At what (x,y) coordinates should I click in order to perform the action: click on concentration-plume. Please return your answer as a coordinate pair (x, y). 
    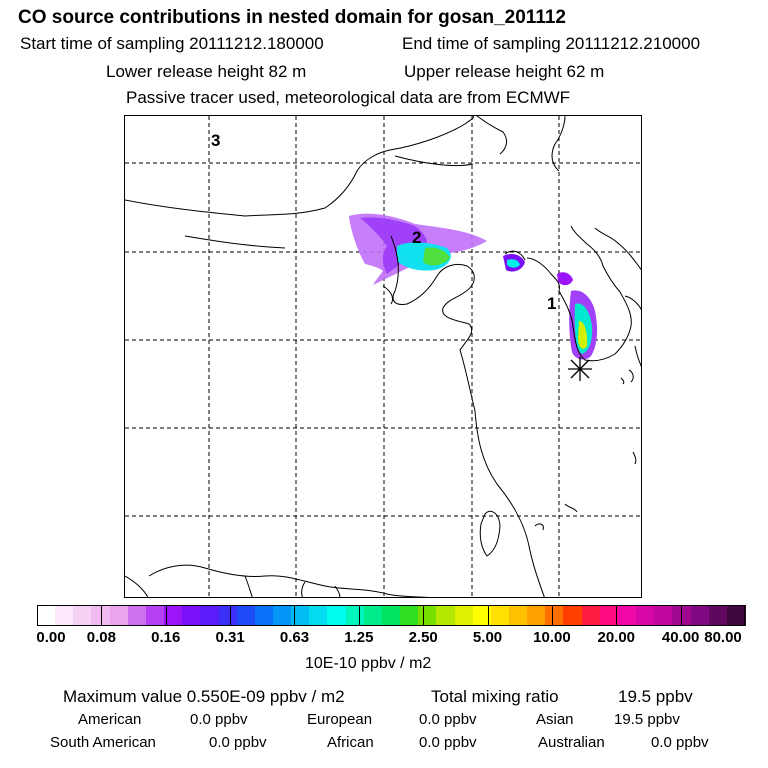
    Looking at the image, I should click on (473, 286).